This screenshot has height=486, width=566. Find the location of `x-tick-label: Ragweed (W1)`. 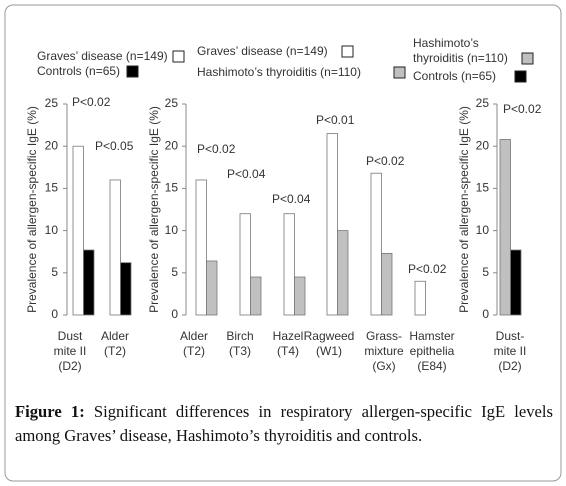

x-tick-label: Ragweed (W1) is located at coordinates (329, 343).